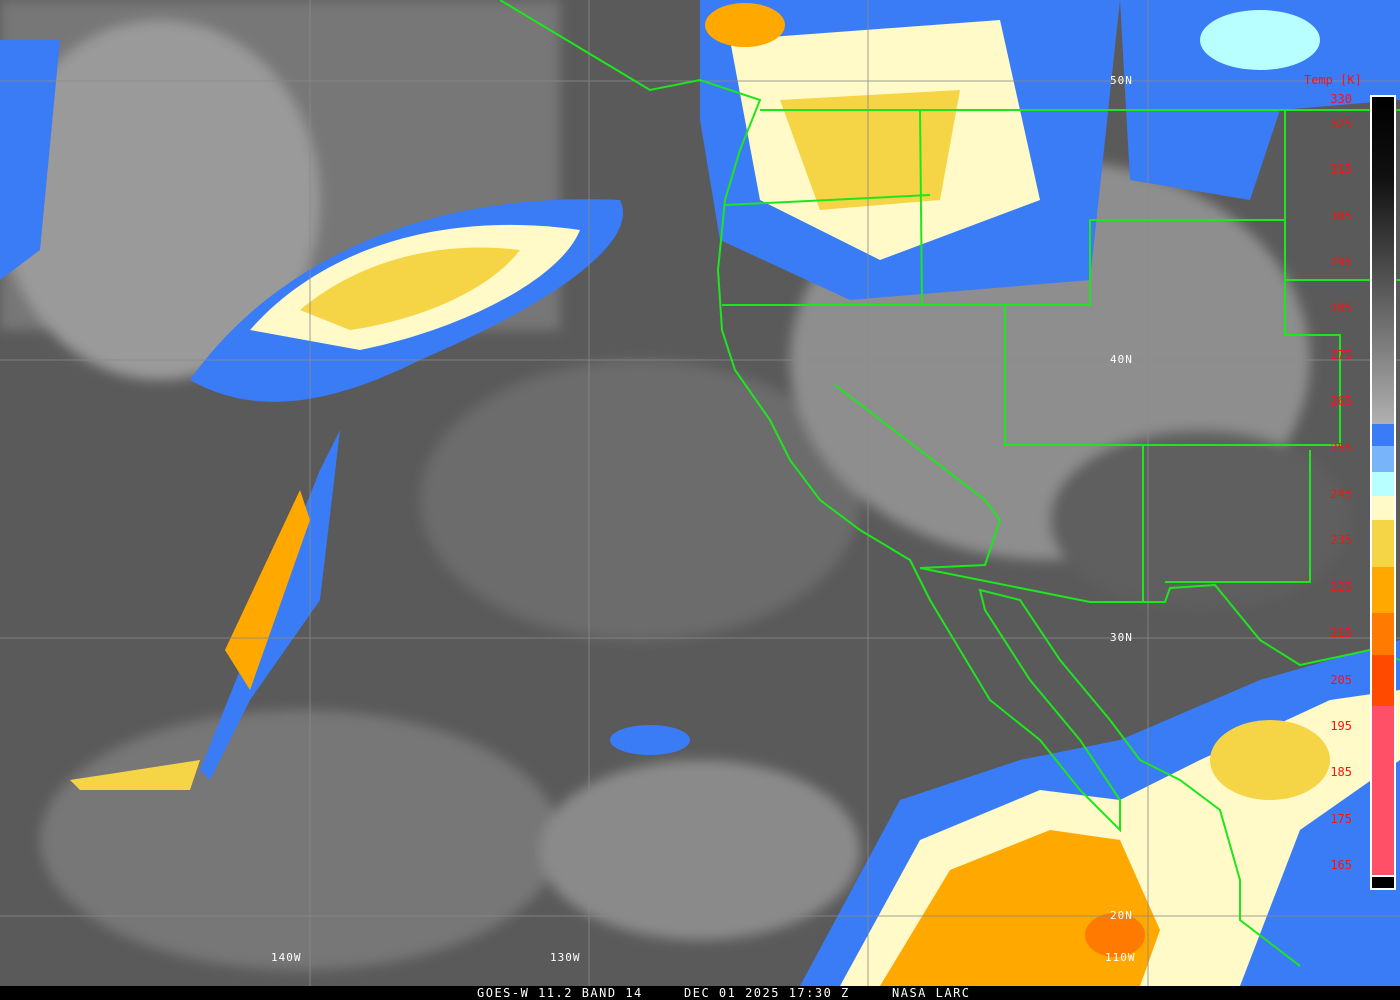 This screenshot has height=1000, width=1400. What do you see at coordinates (1341, 169) in the screenshot?
I see `legend-tick-label: 315` at bounding box center [1341, 169].